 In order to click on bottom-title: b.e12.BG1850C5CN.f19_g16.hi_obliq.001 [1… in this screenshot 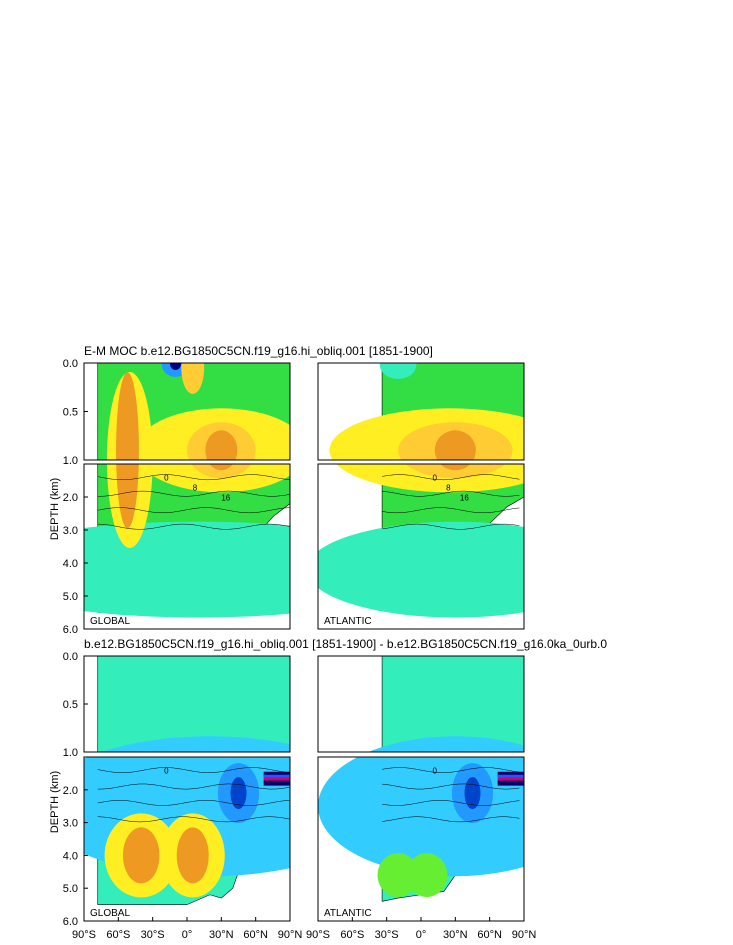, I will do `click(345, 644)`.